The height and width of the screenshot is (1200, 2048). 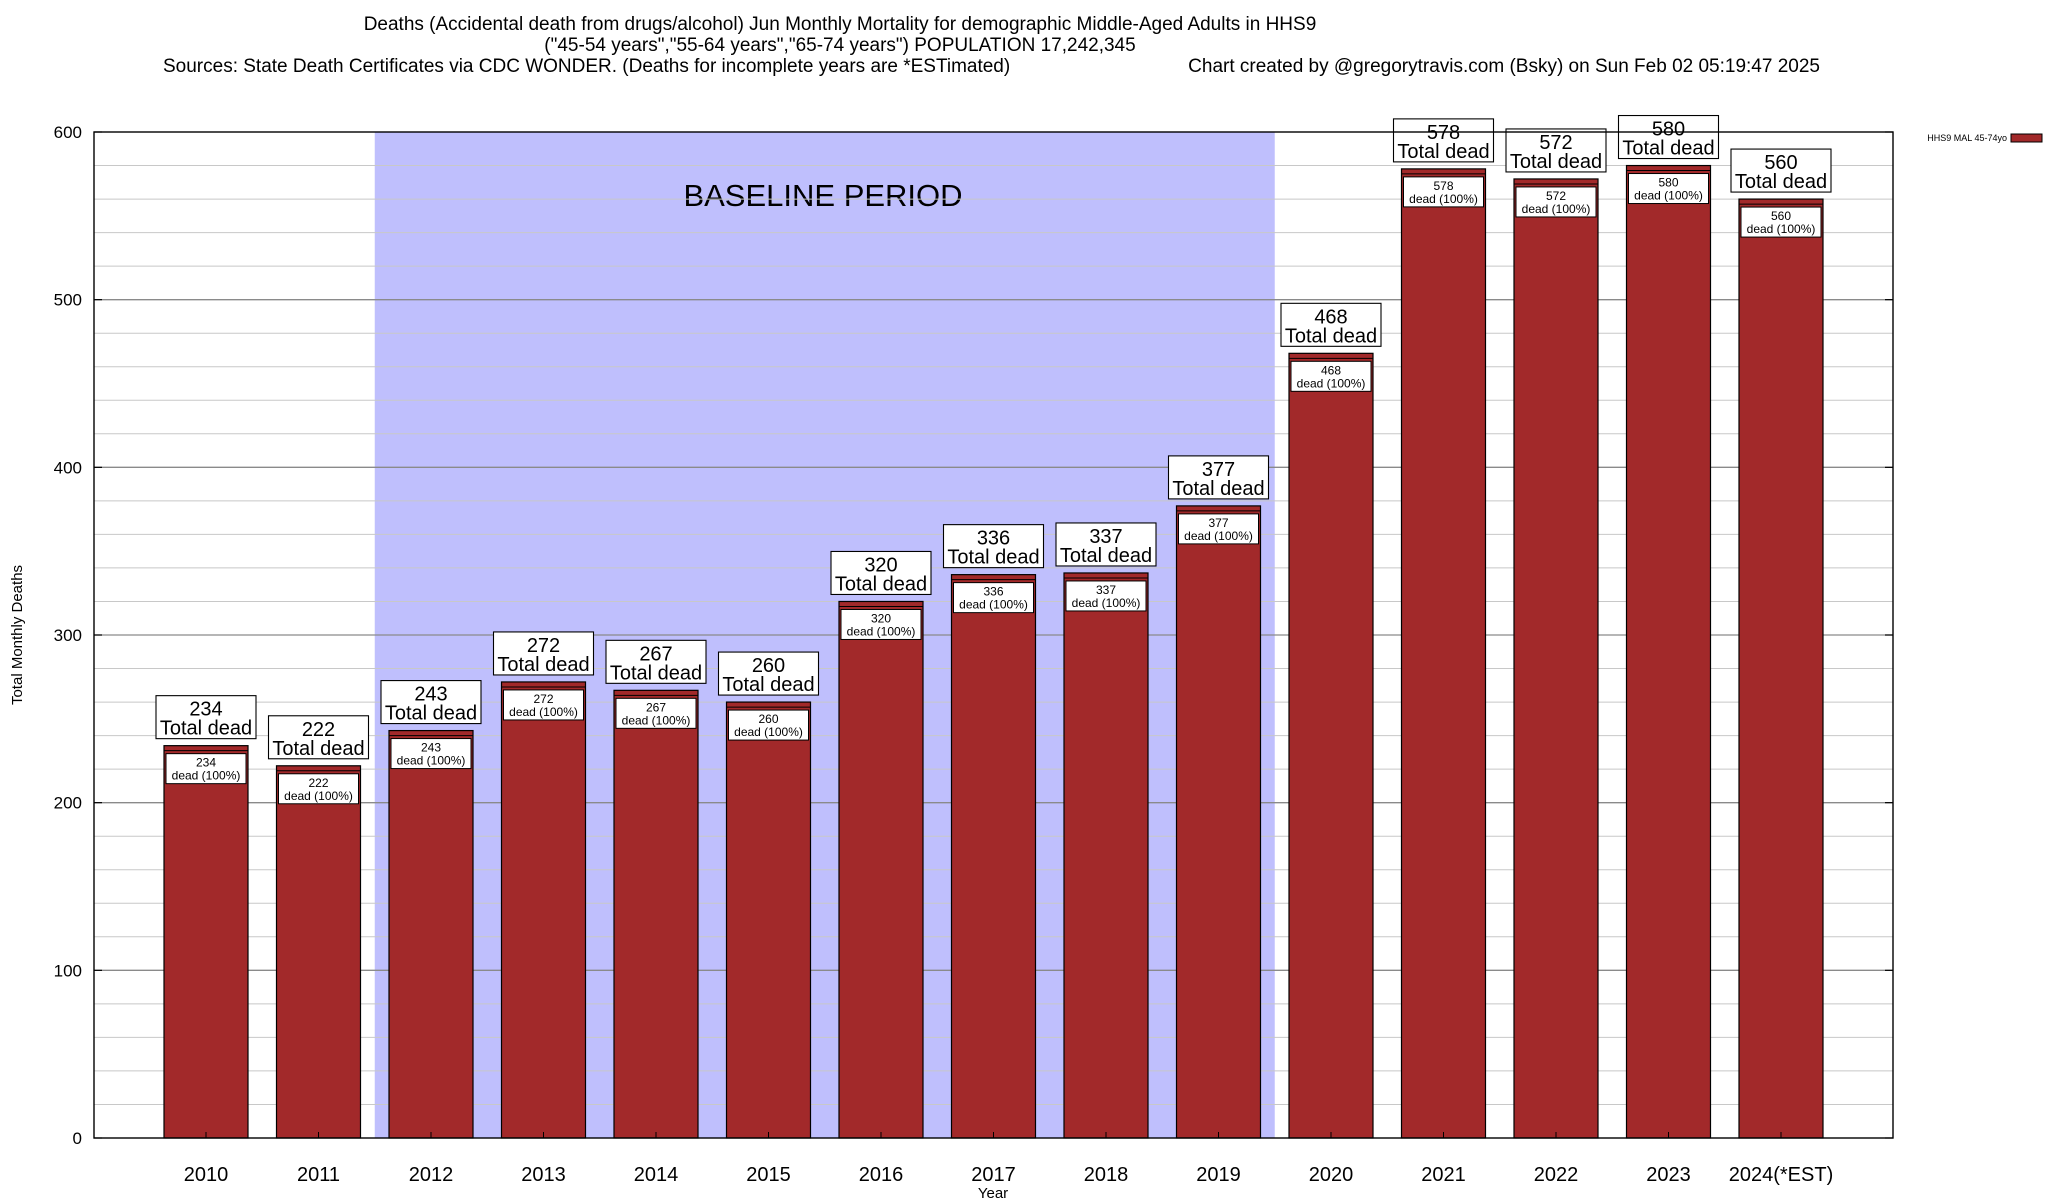 What do you see at coordinates (1781, 668) in the screenshot?
I see `bar-2024(*EST)` at bounding box center [1781, 668].